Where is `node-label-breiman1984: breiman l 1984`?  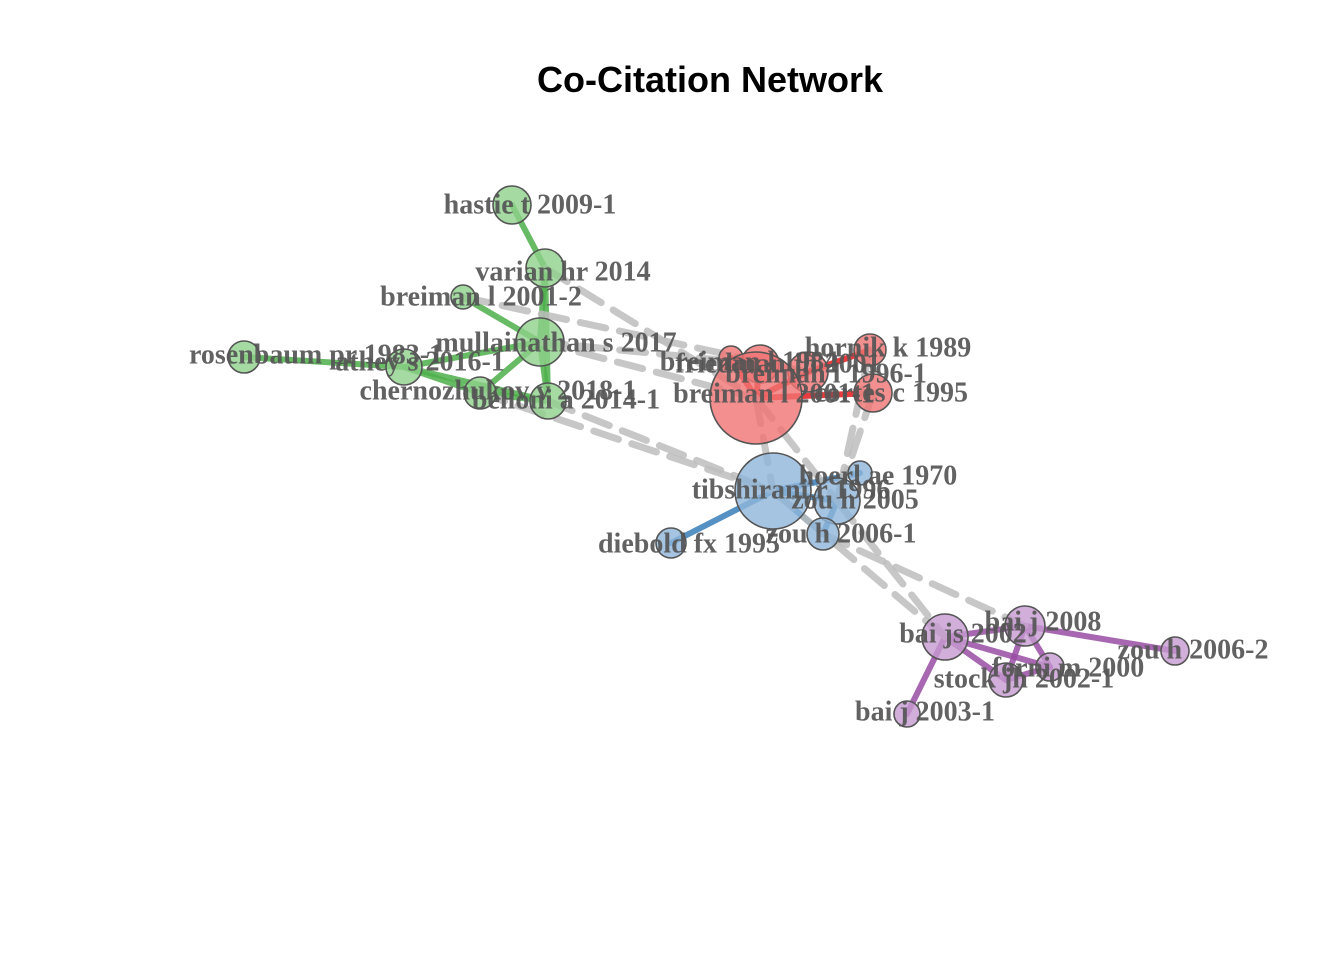
node-label-breiman1984: breiman l 1984 is located at coordinates (749, 361).